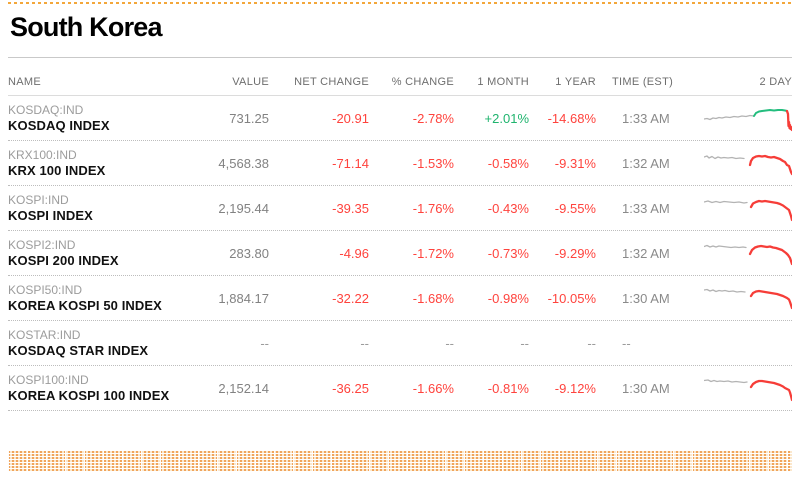 This screenshot has width=800, height=477. What do you see at coordinates (524, 343) in the screenshot?
I see `one-month-cell: --` at bounding box center [524, 343].